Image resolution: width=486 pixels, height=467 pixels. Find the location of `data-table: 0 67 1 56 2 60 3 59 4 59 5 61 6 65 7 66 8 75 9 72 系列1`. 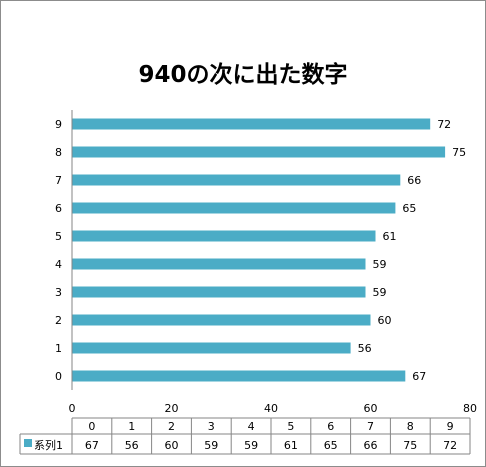

data-table: 0 67 1 56 2 60 3 59 4 59 5 61 6 65 7 66 8 75 9 72 系列1 is located at coordinates (245, 436).